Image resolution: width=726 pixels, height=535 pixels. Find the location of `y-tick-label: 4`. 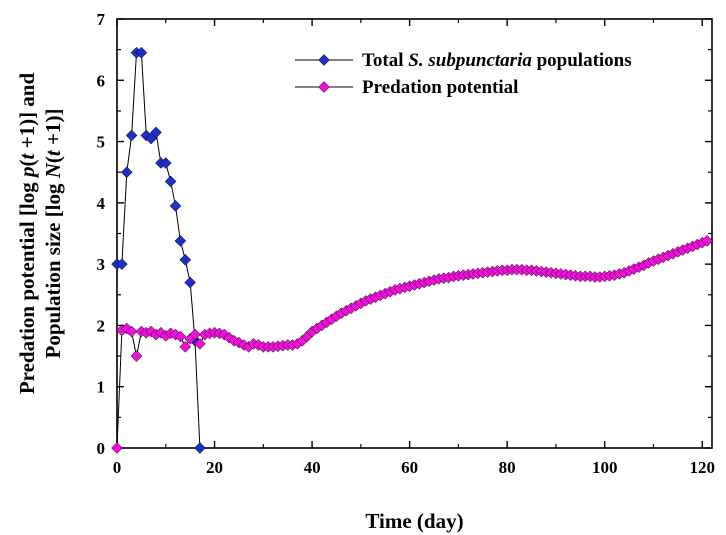

y-tick-label: 4 is located at coordinates (101, 203).